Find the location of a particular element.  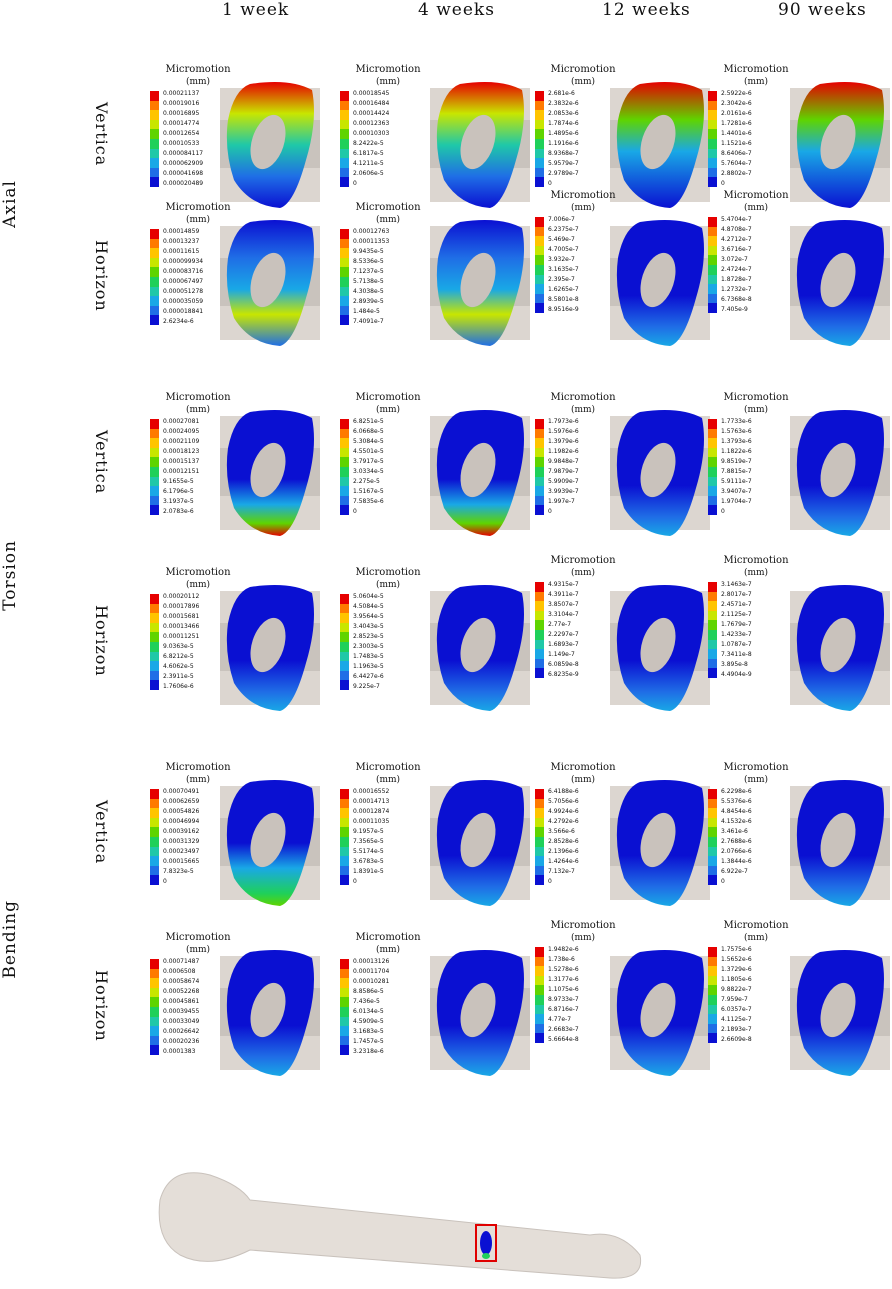

legend-value: 1.9704e-7 is located at coordinates (736, 501).